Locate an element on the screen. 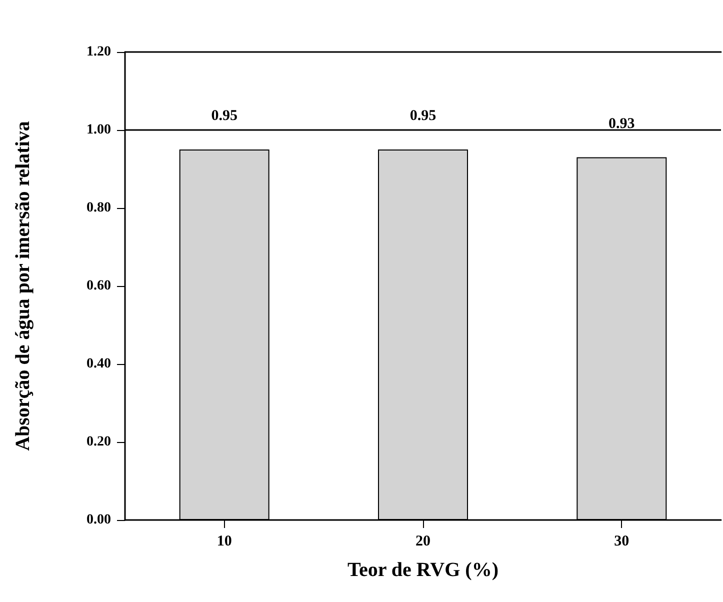  y-tick-label: 0.00 is located at coordinates (98, 520).